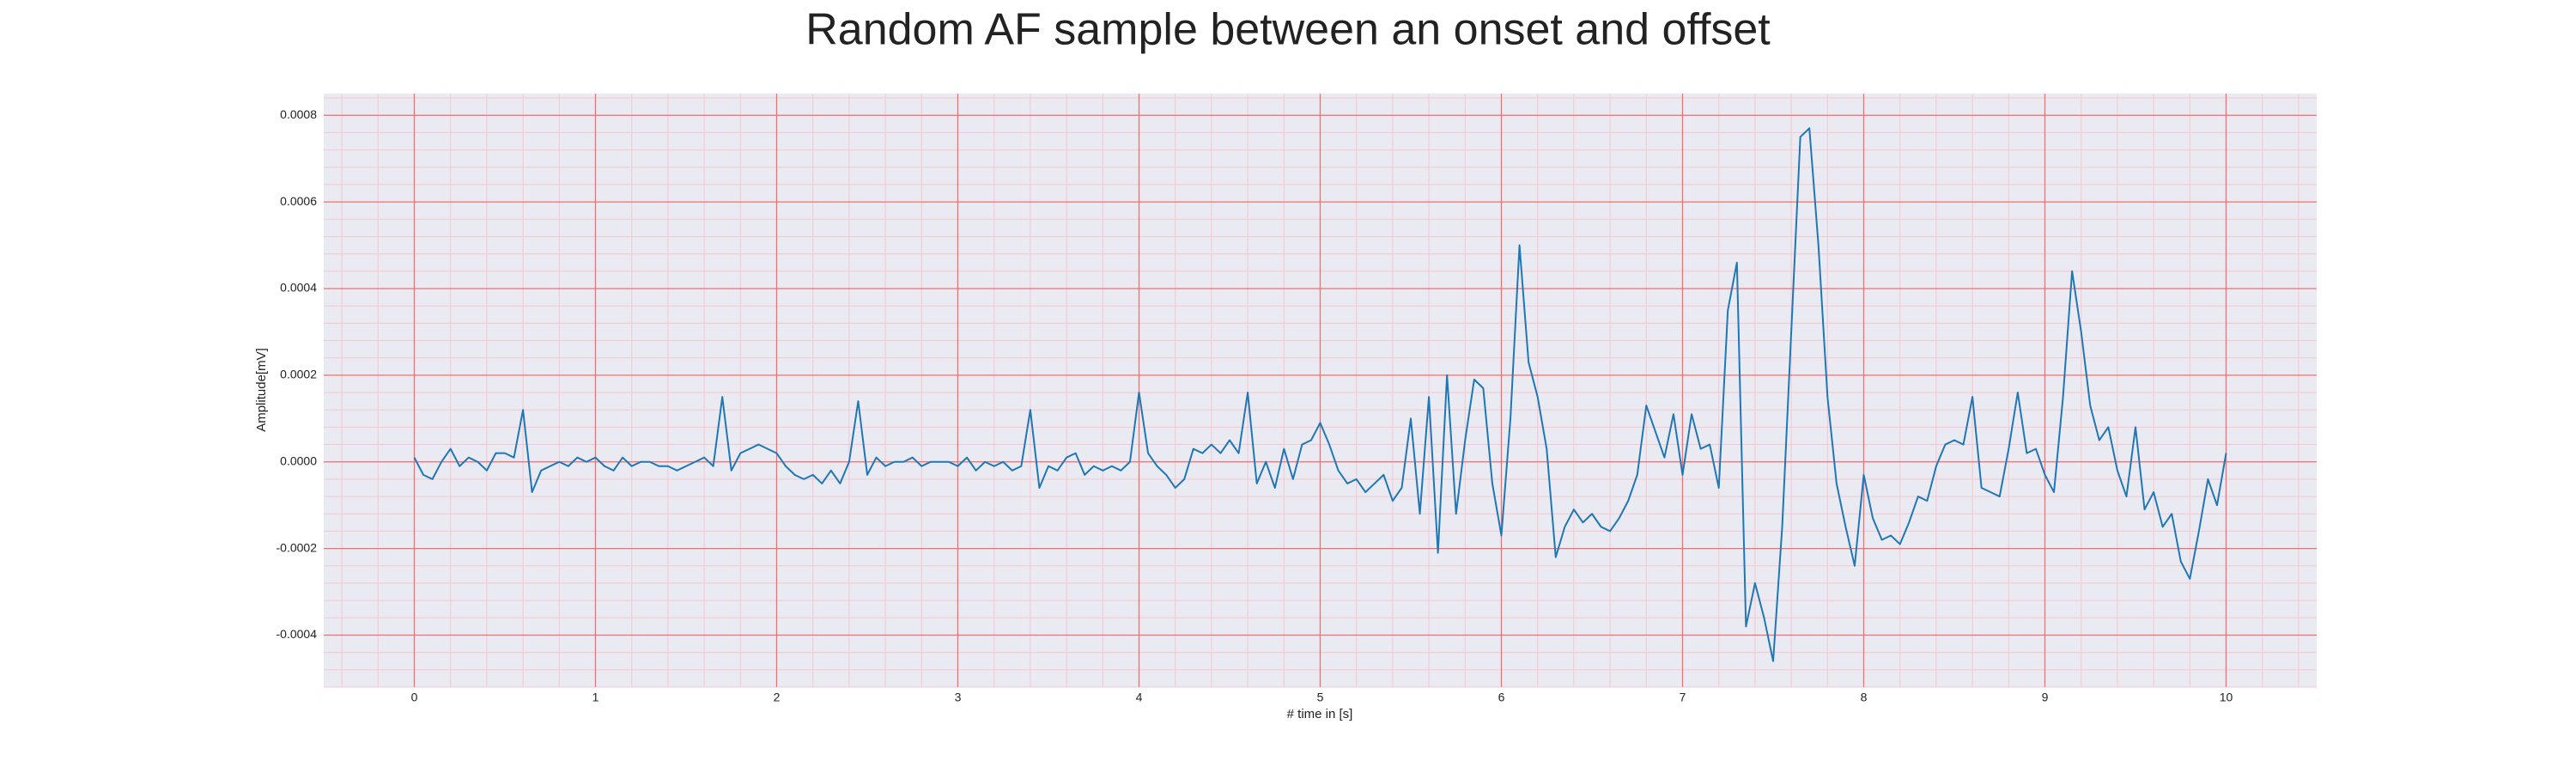 The height and width of the screenshot is (773, 2576). What do you see at coordinates (298, 460) in the screenshot?
I see `y-tick-label: 0.0000` at bounding box center [298, 460].